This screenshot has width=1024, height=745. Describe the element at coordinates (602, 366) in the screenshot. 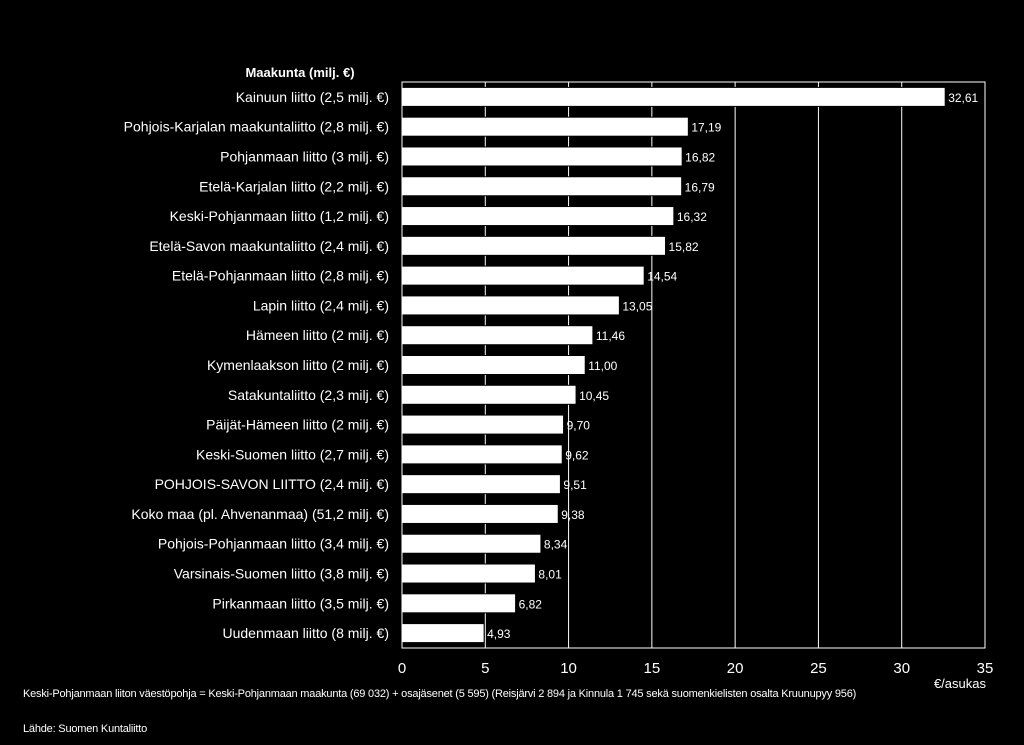

I see `value-label: 11,00` at that location.